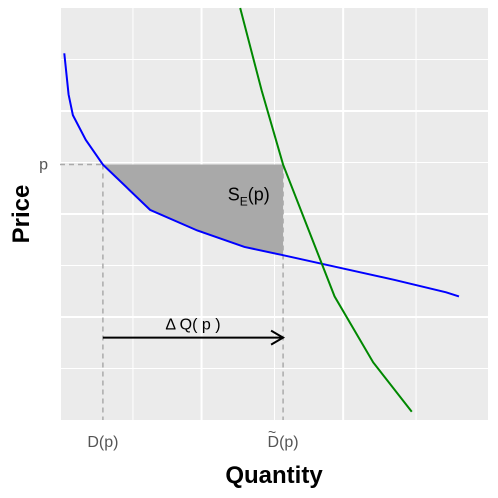  I want to click on delta-q-label: Δ Q( p ), so click(192, 325).